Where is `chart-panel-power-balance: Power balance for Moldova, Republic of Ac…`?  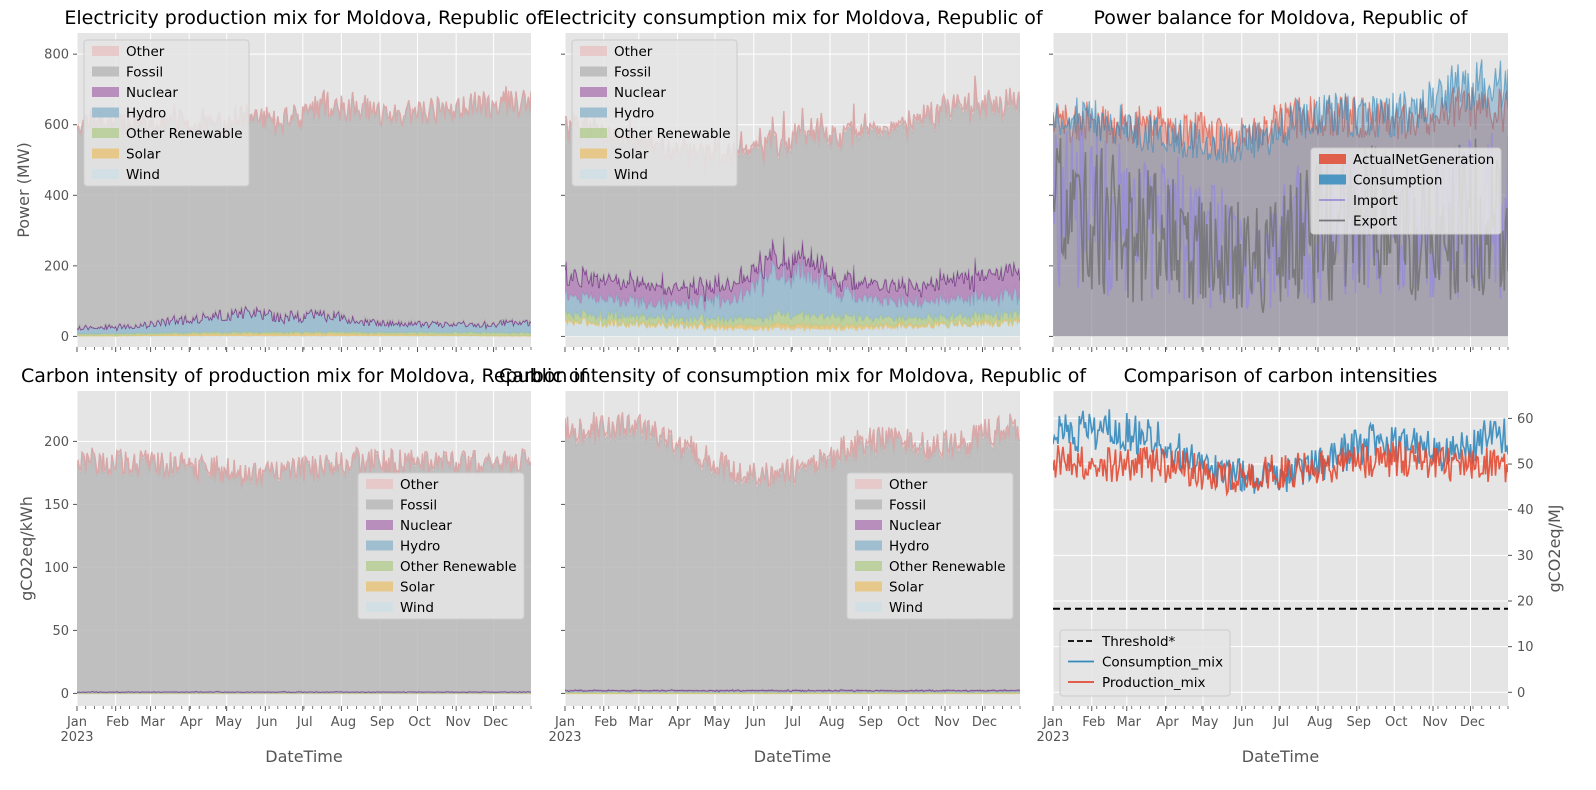 chart-panel-power-balance: Power balance for Moldova, Republic of Ac… is located at coordinates (1279, 179).